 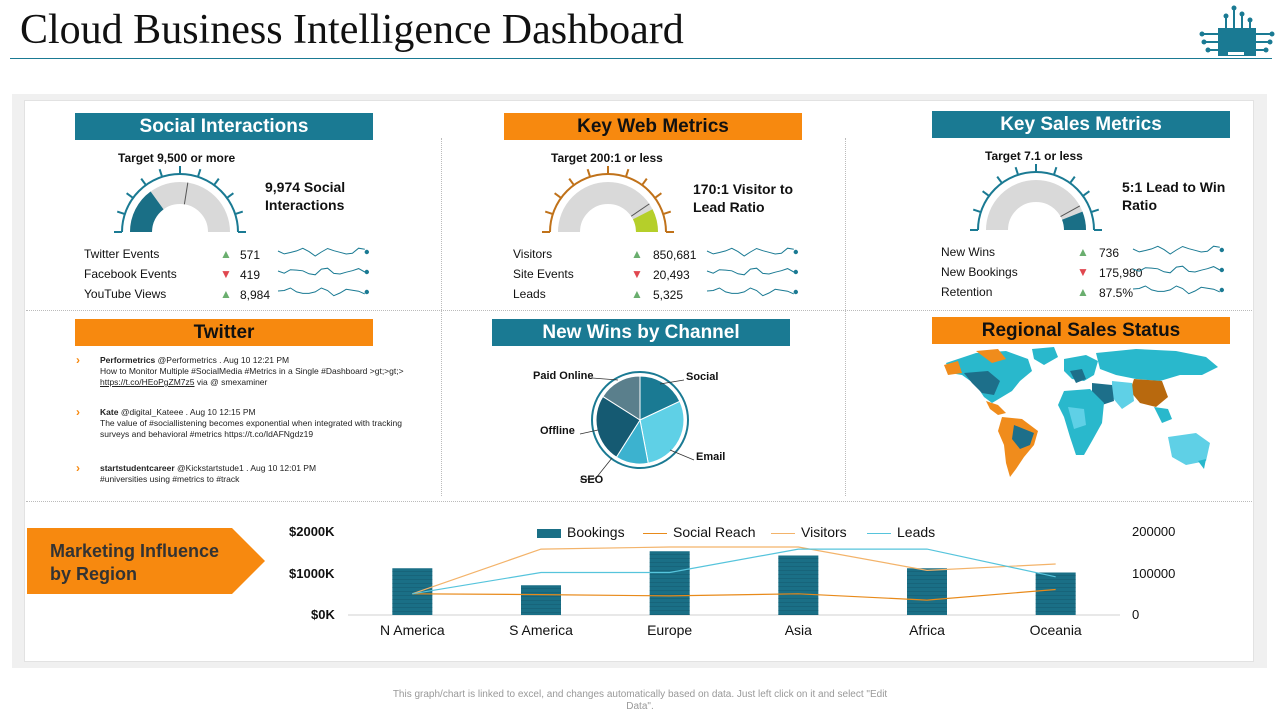 I want to click on legend-label: Social Reach, so click(x=714, y=532).